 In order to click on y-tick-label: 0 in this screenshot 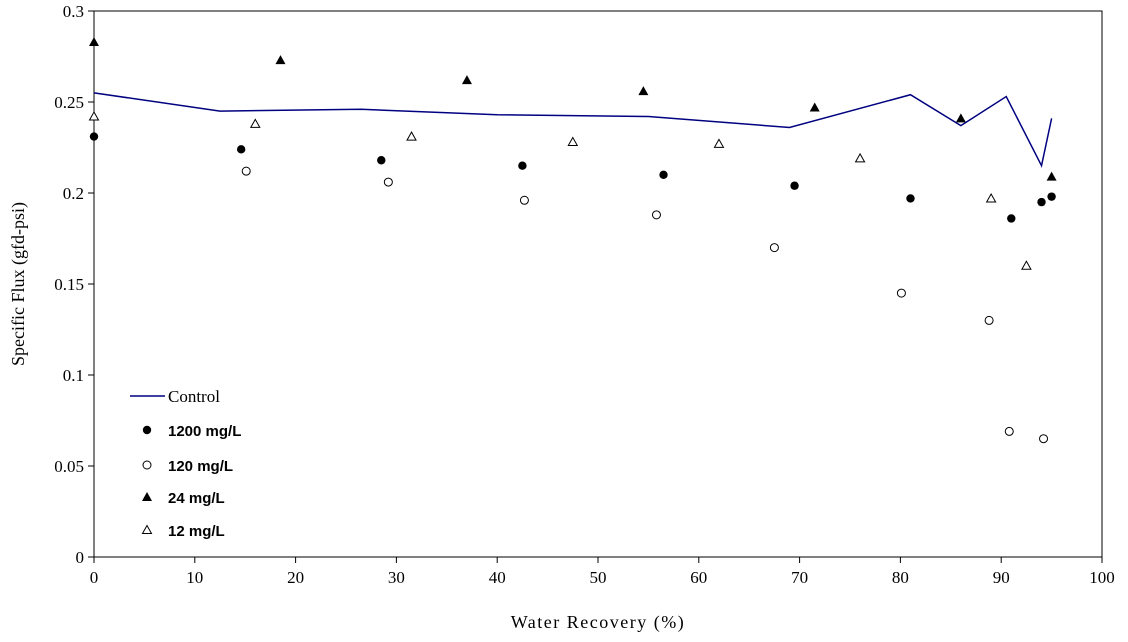, I will do `click(80, 557)`.